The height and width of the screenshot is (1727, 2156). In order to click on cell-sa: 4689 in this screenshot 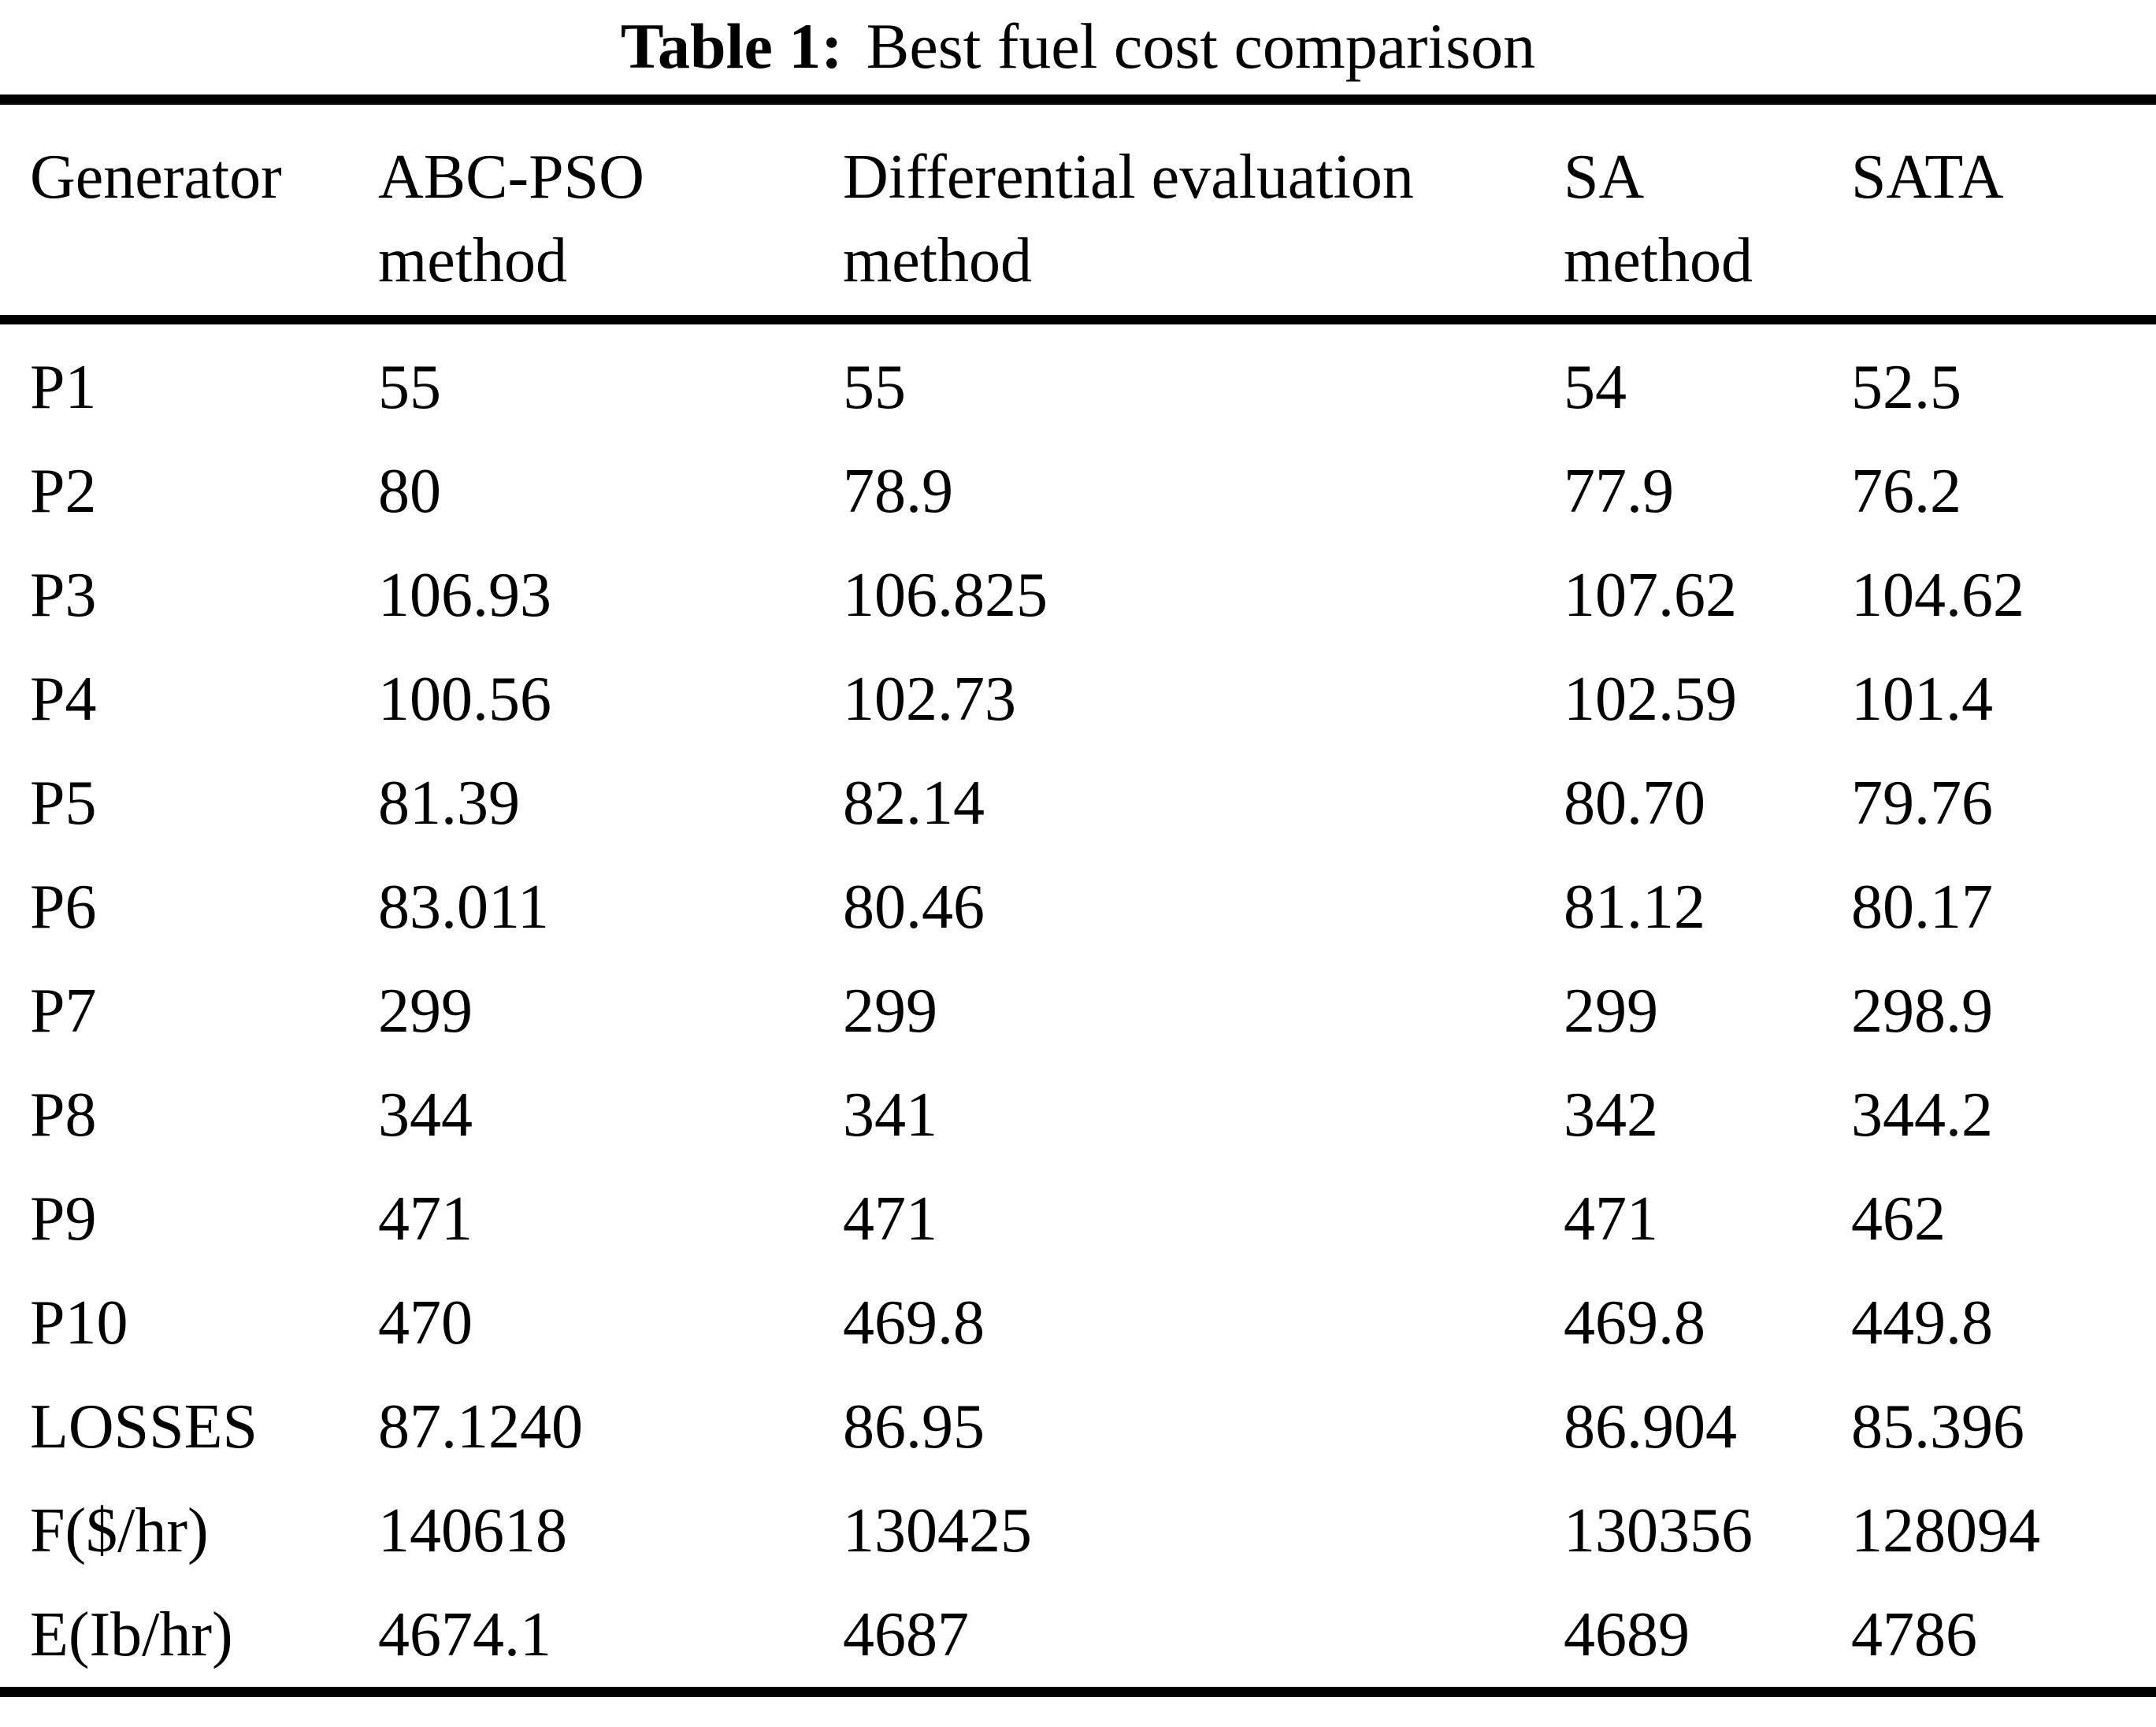, I will do `click(1627, 1635)`.